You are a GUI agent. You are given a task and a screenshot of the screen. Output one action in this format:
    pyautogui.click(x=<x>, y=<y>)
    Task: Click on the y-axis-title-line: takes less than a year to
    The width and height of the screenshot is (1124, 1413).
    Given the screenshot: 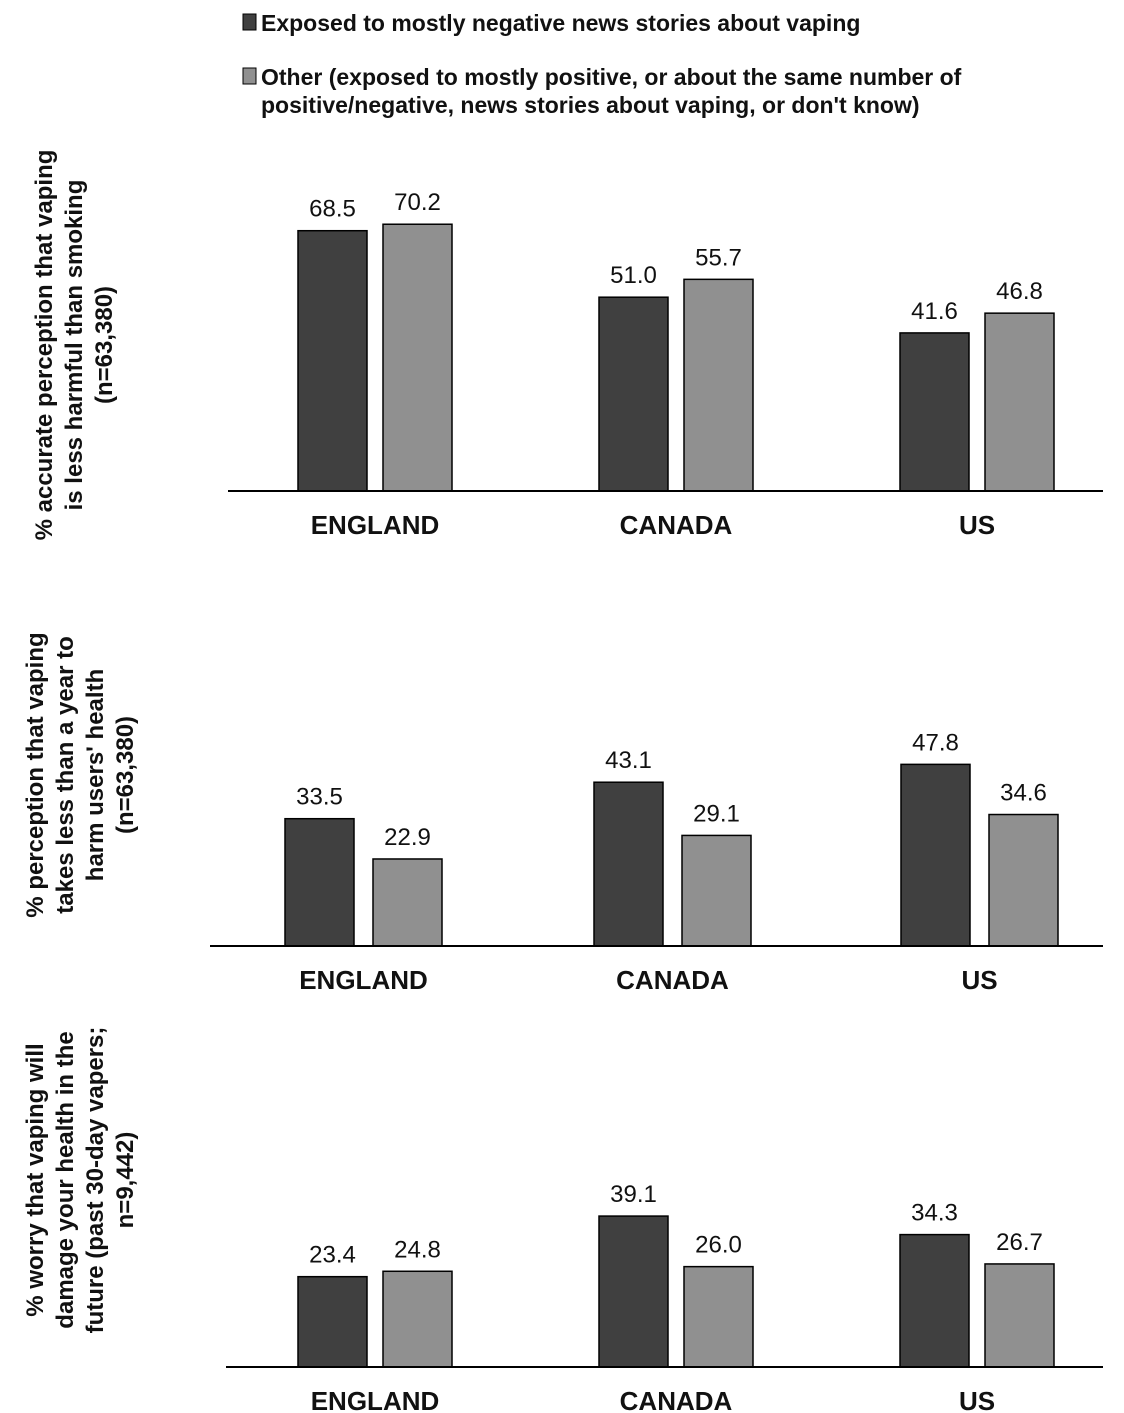 What is the action you would take?
    pyautogui.click(x=65, y=774)
    